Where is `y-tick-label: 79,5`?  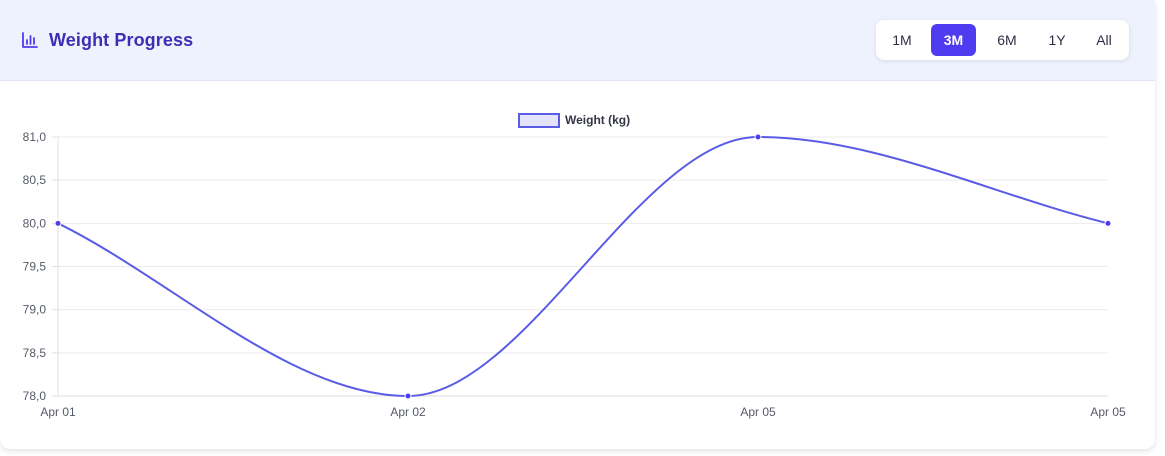 y-tick-label: 79,5 is located at coordinates (35, 267).